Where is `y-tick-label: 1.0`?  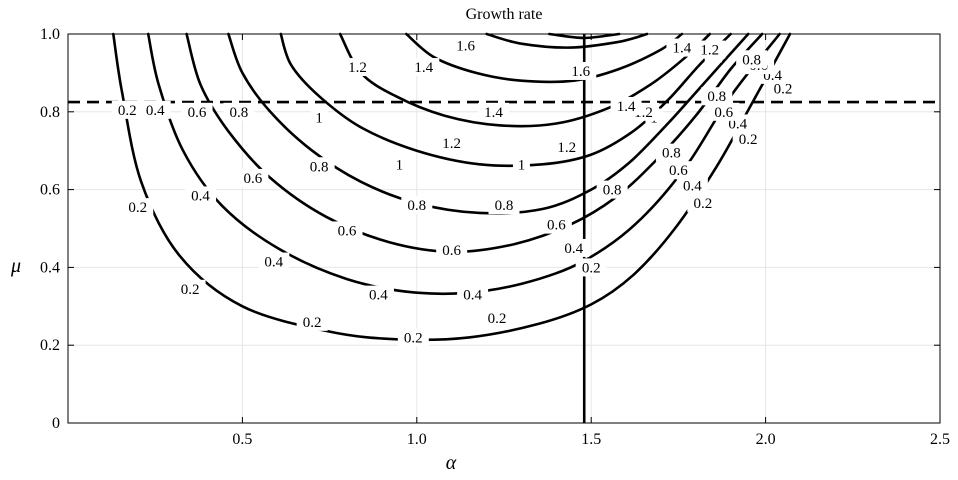
y-tick-label: 1.0 is located at coordinates (50, 34).